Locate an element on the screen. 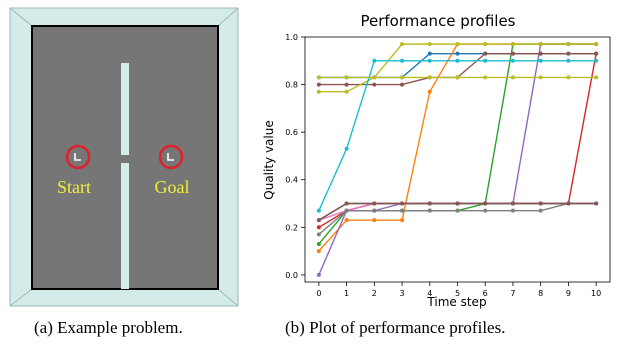 The height and width of the screenshot is (350, 620). y-tick-label: 0.6 is located at coordinates (291, 132).